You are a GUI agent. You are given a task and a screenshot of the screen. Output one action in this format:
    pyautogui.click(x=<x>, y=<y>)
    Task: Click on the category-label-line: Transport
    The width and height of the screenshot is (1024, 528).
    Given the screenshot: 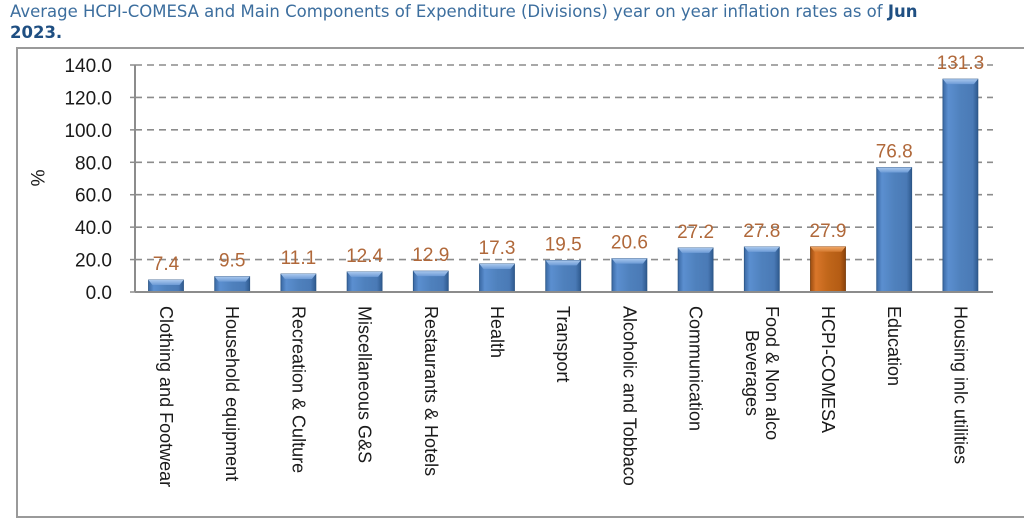 What is the action you would take?
    pyautogui.click(x=563, y=344)
    